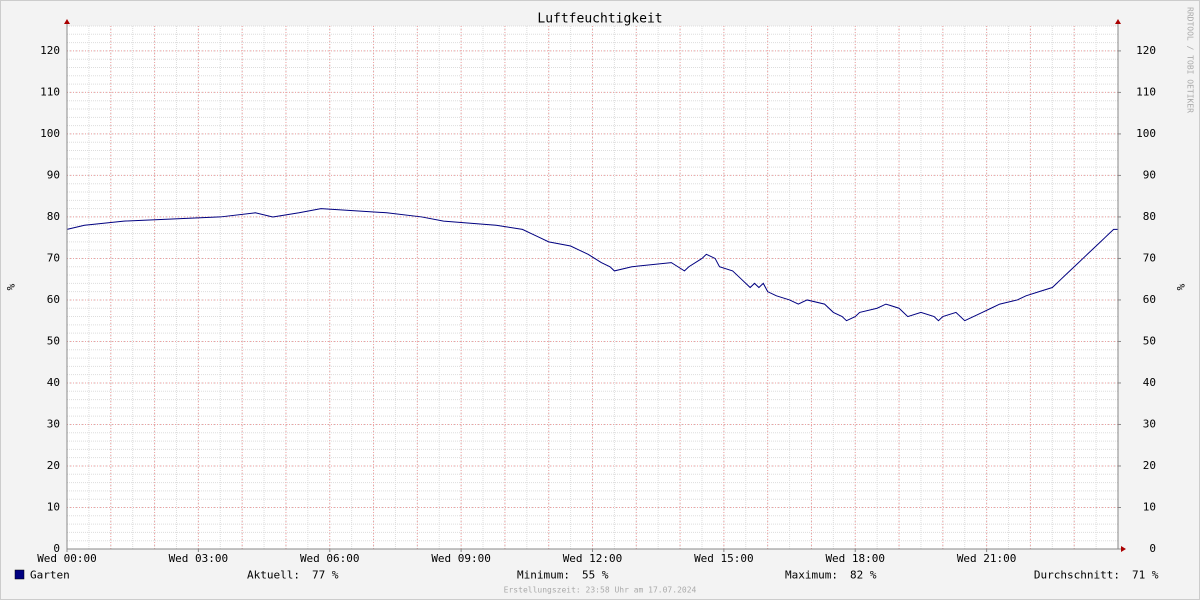 Image resolution: width=1200 pixels, height=600 pixels. What do you see at coordinates (600, 590) in the screenshot?
I see `footer: Erstellungszeit: 23:58 Uhr am 17.07.2024` at bounding box center [600, 590].